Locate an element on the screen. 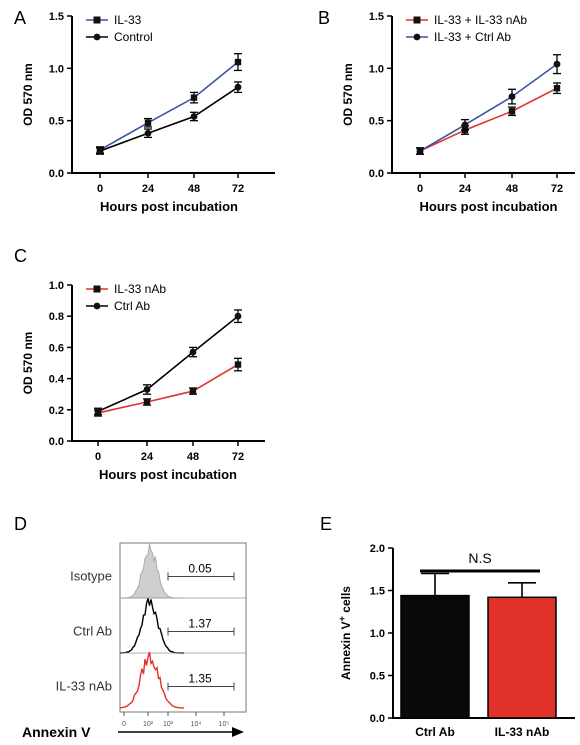  x-tick-label-c: 24 is located at coordinates (147, 457).